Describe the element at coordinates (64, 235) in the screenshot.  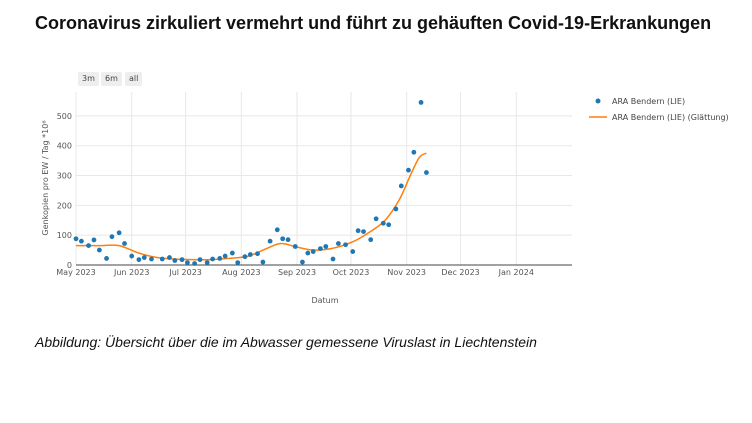
I see `y-tick-label: 100` at that location.